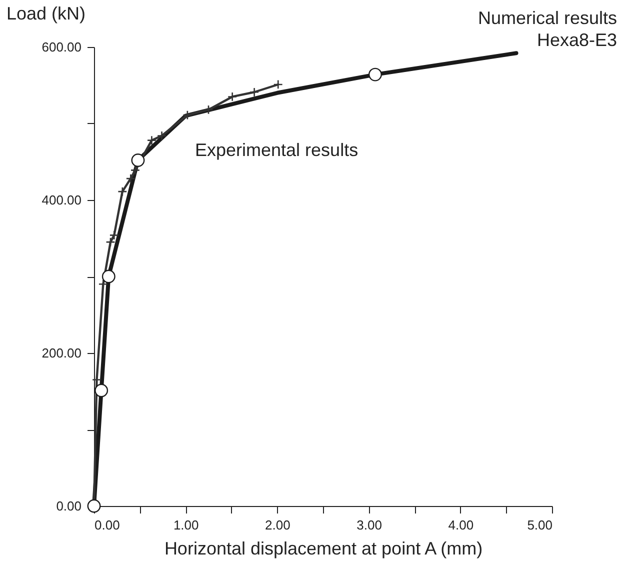 The image size is (621, 584). I want to click on x-tick-label: 0.00, so click(107, 525).